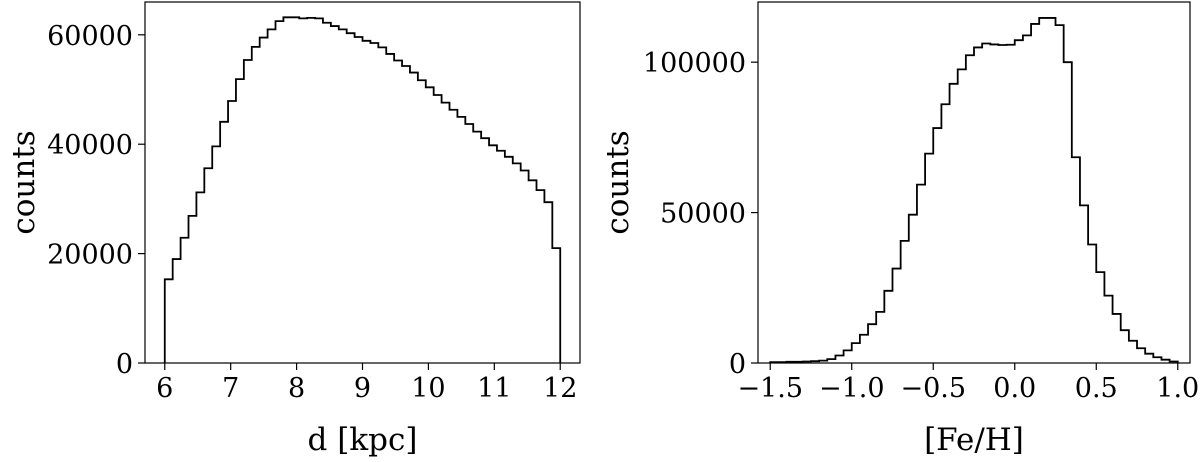  Describe the element at coordinates (560, 388) in the screenshot. I see `chart0-xtick-label: 12` at that location.